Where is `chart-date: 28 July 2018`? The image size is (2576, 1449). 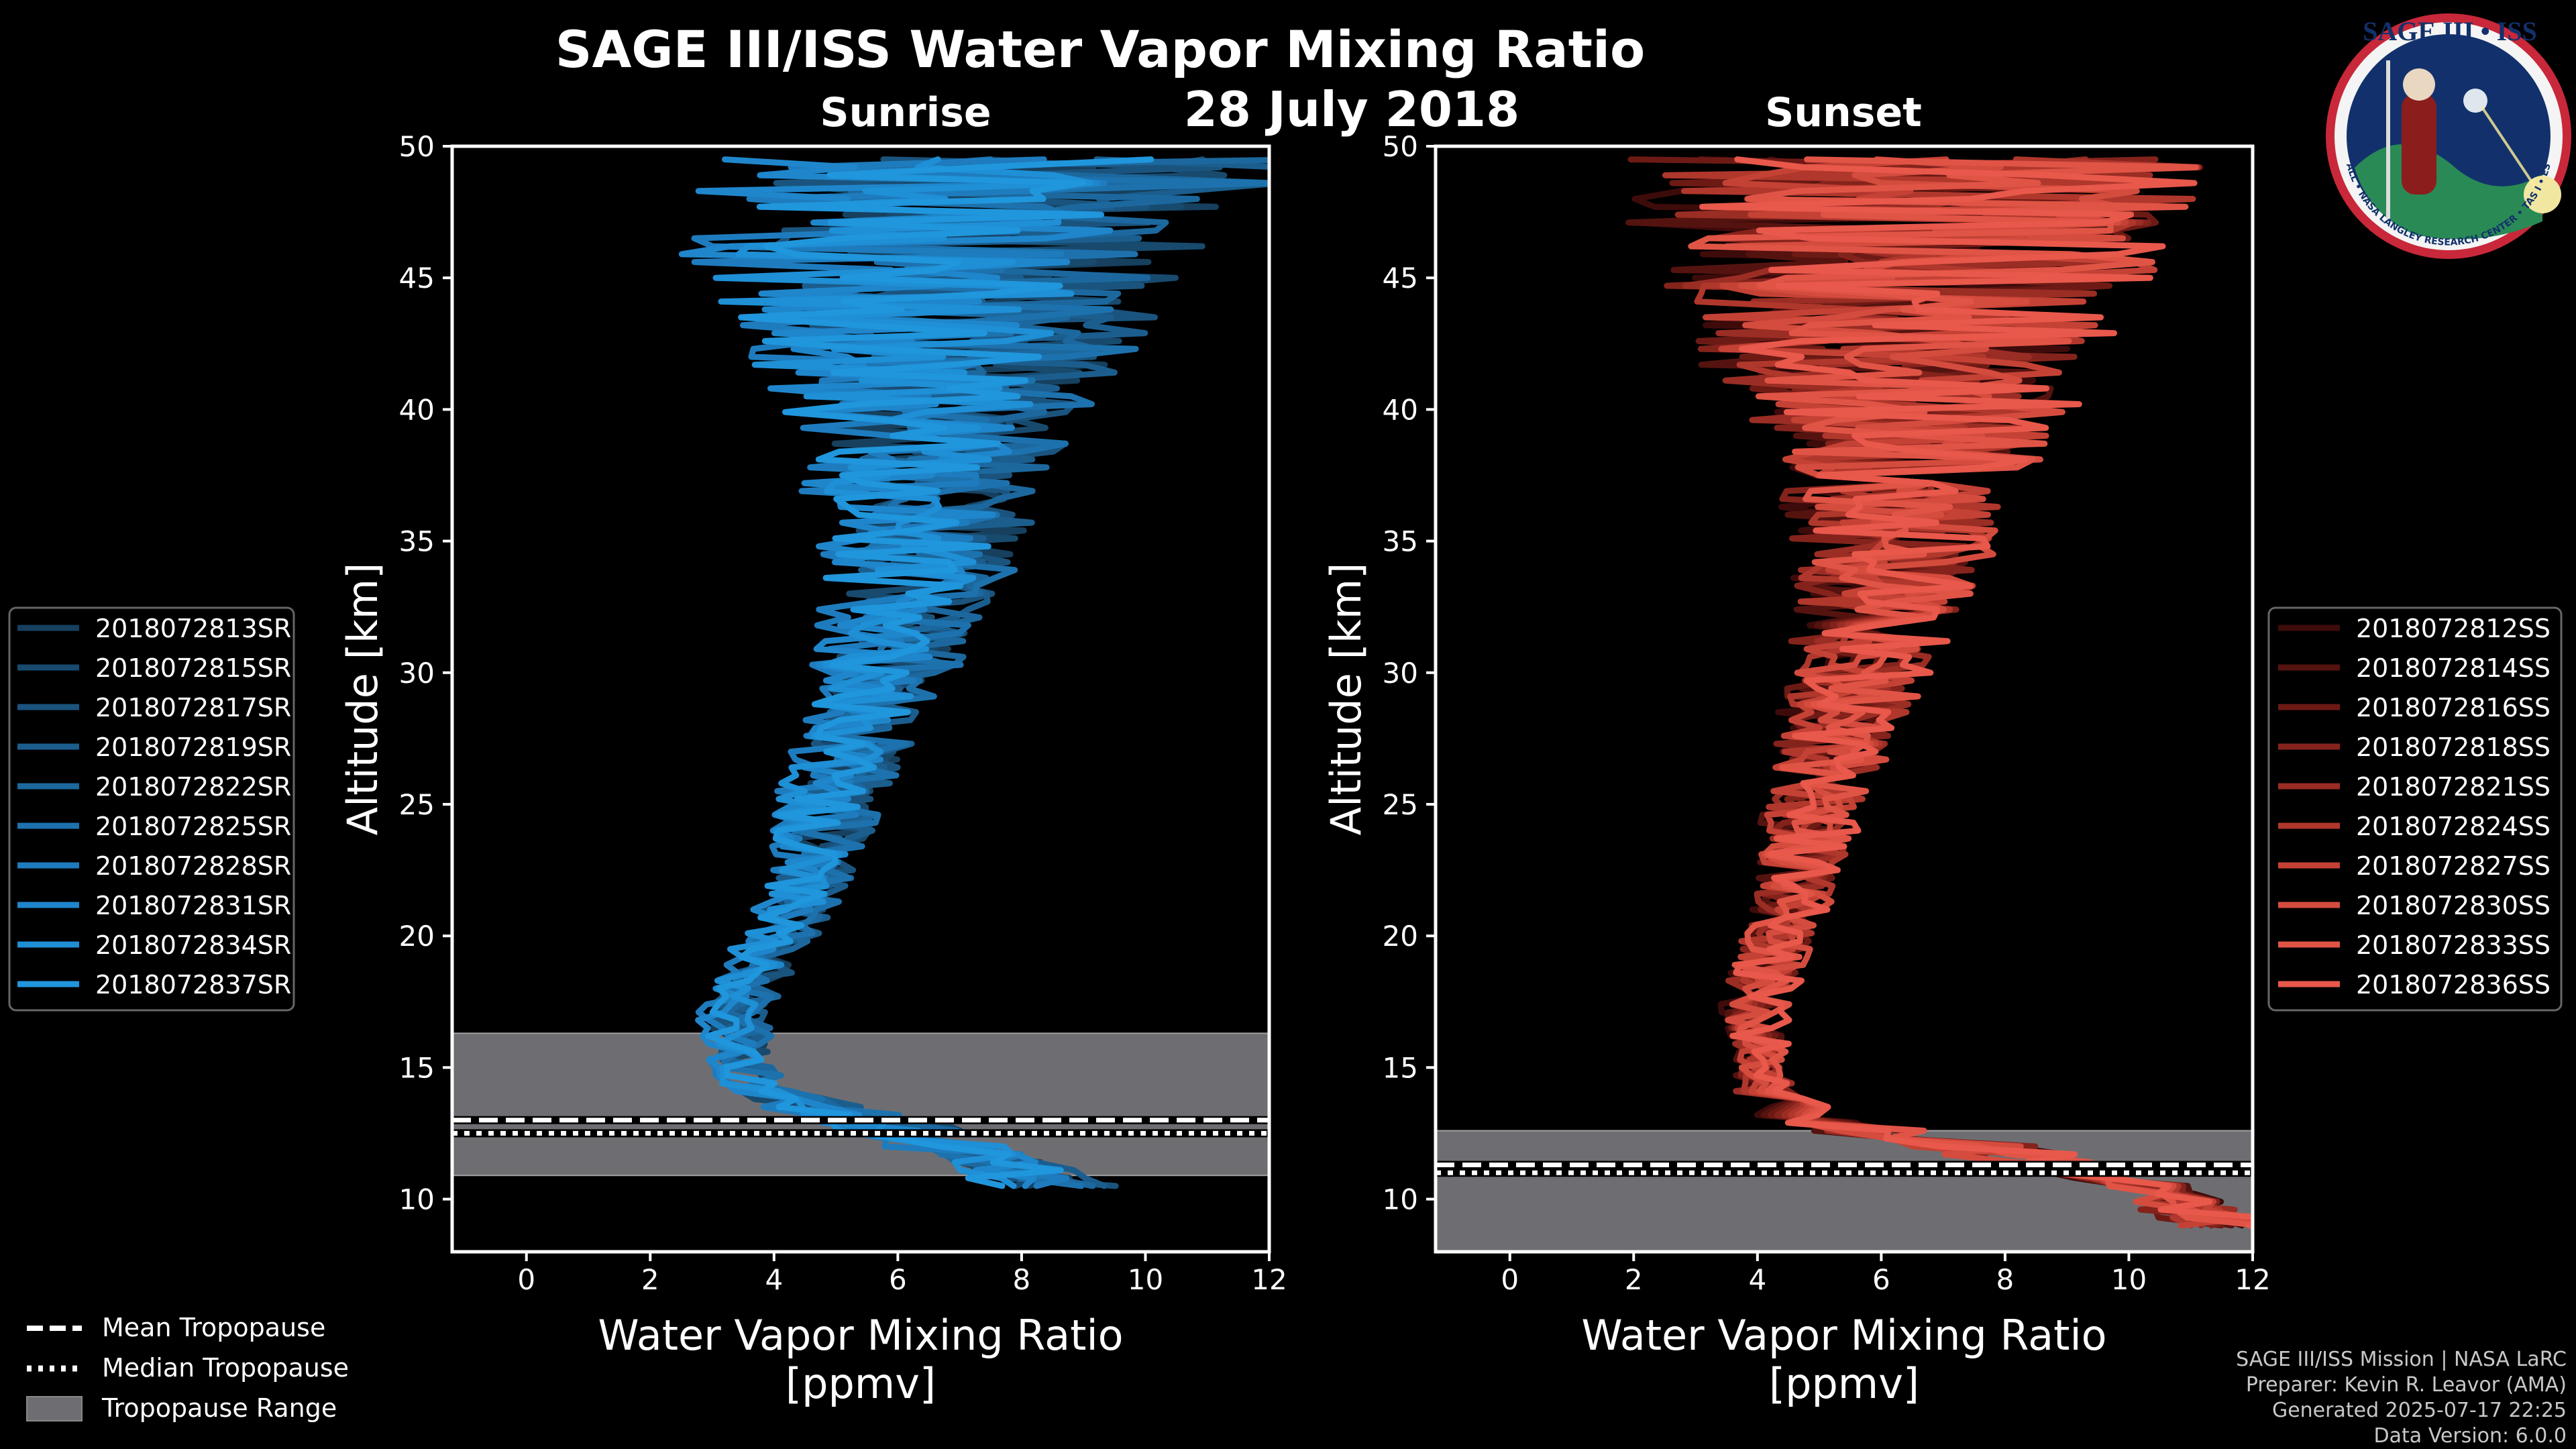 chart-date: 28 July 2018 is located at coordinates (1351, 109).